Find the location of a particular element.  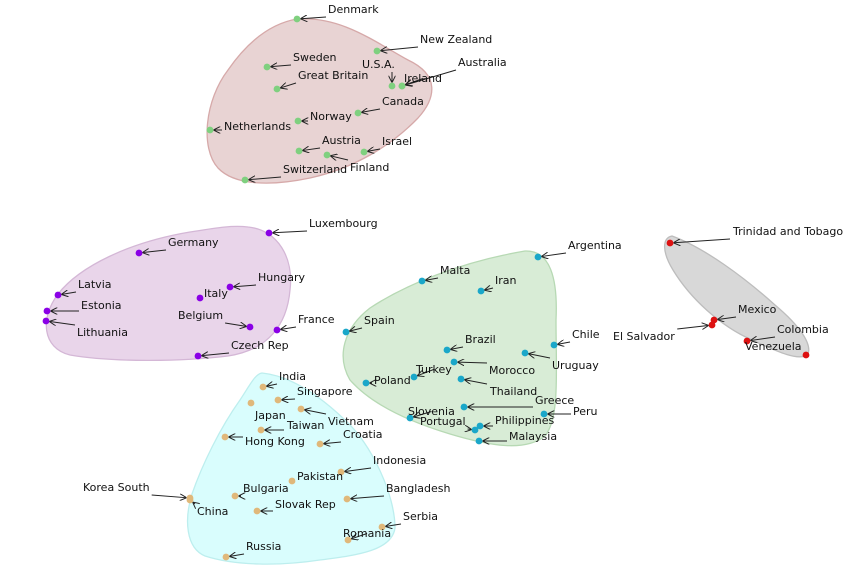

point-ireland is located at coordinates (402, 86).